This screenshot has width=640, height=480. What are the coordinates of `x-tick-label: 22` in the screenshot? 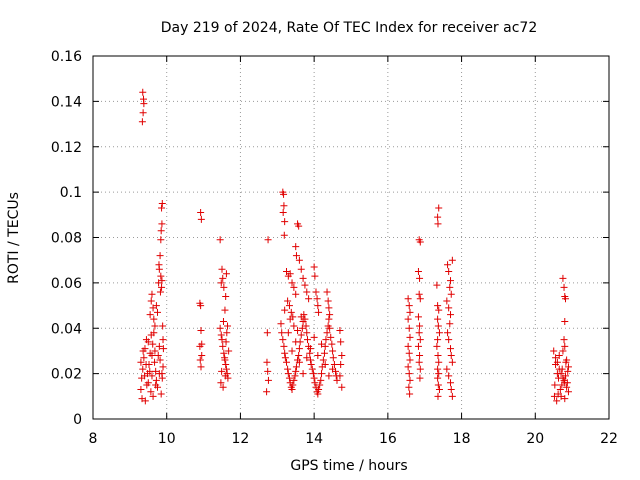 It's located at (609, 439).